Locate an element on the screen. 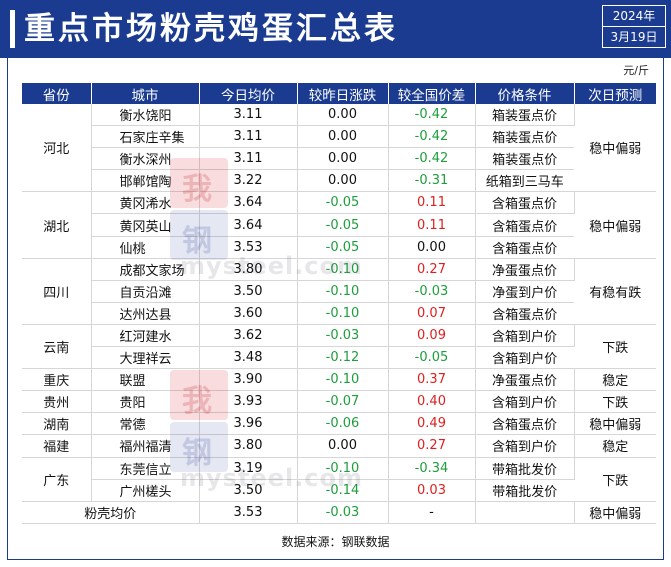  diff-cell: 0.40 is located at coordinates (432, 402).